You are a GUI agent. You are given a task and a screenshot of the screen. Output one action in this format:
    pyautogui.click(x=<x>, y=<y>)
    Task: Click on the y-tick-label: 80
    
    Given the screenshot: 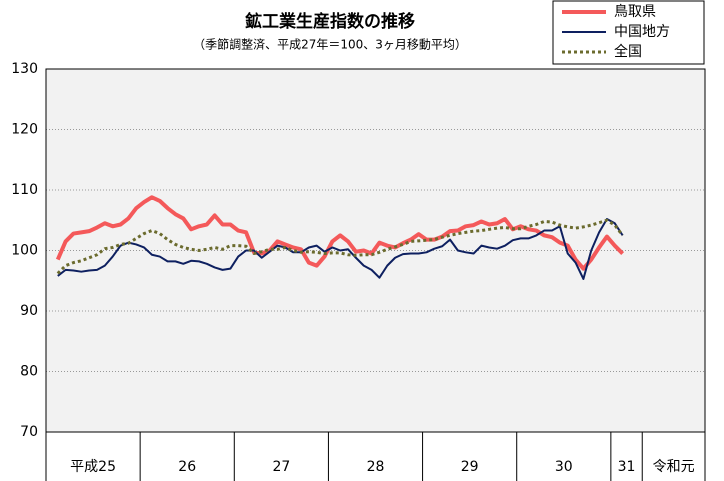 What is the action you would take?
    pyautogui.click(x=29, y=372)
    